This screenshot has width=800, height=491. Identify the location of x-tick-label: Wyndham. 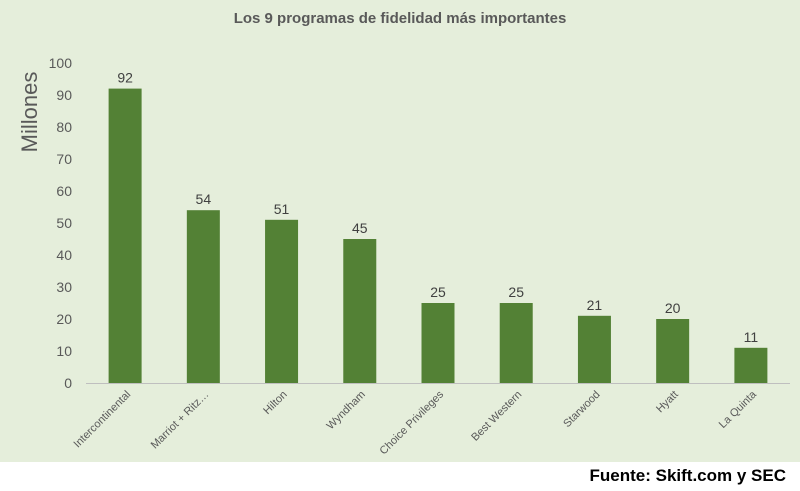
(345, 410).